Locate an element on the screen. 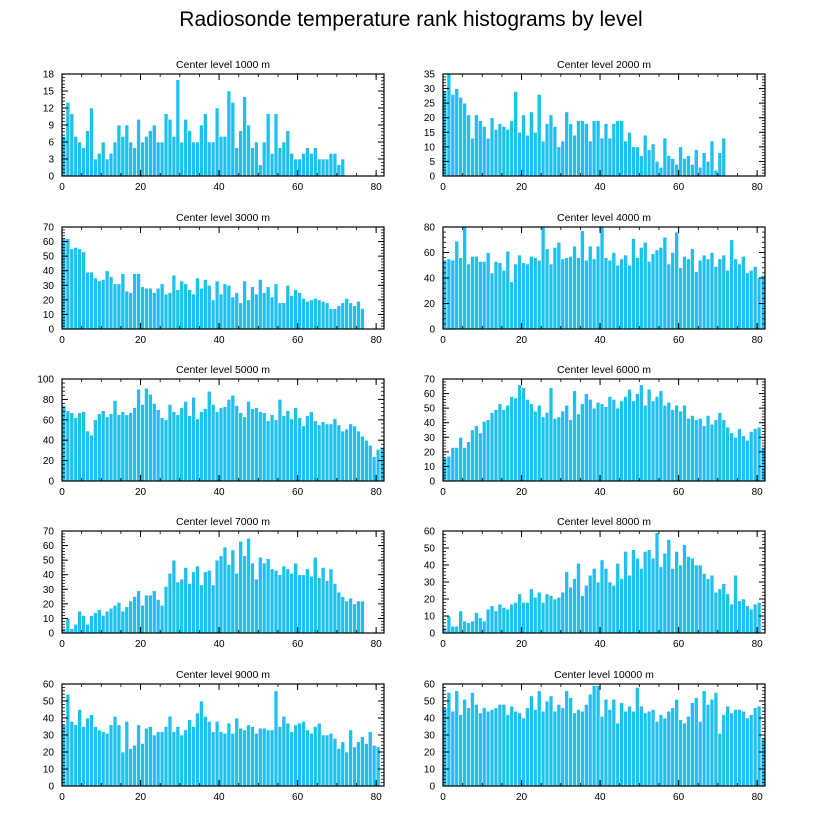  x-tick-label: 0 is located at coordinates (62, 492).